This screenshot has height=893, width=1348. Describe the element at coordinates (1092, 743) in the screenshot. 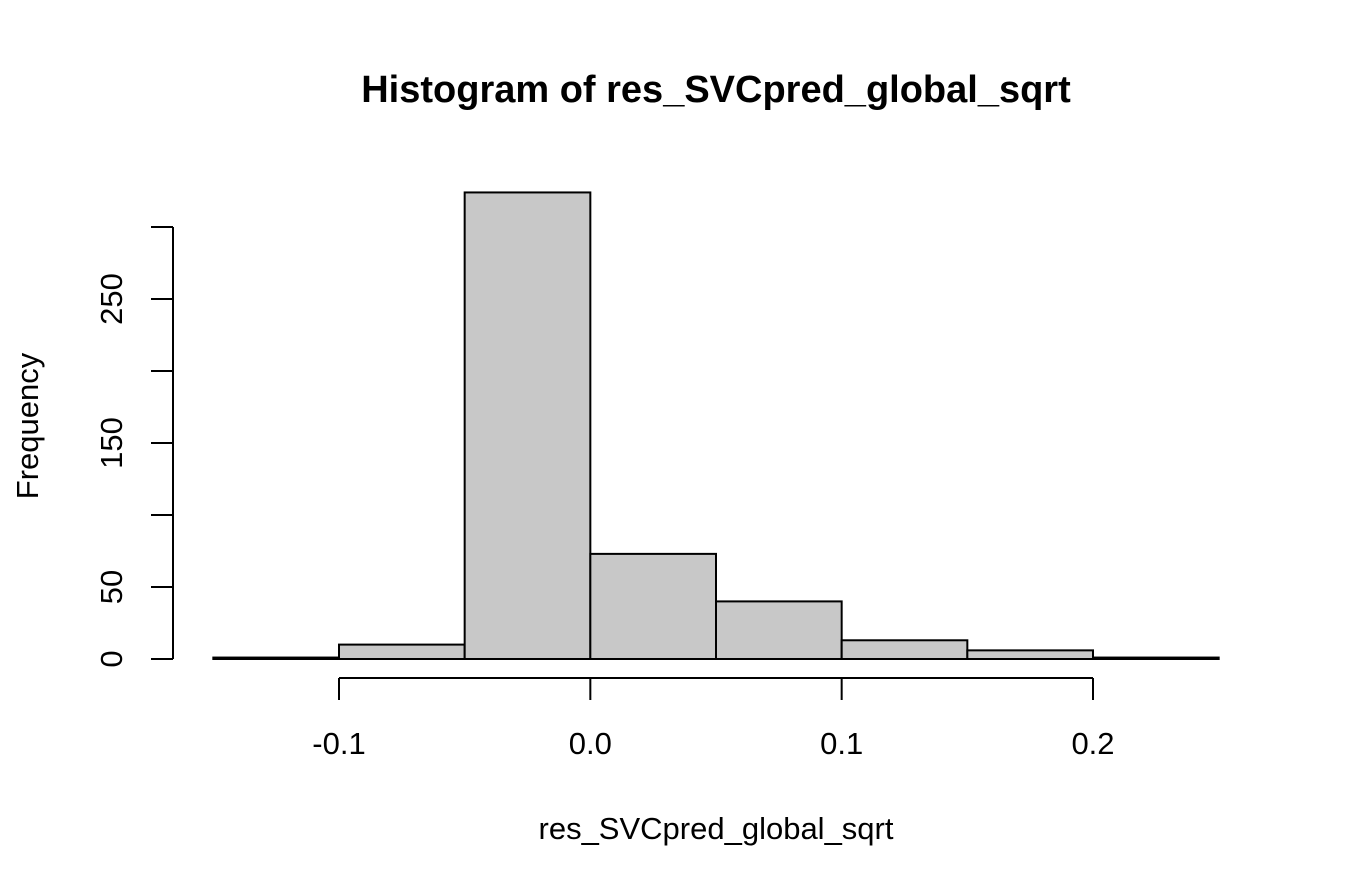

I see `x-tick-label-3: 0.2` at that location.